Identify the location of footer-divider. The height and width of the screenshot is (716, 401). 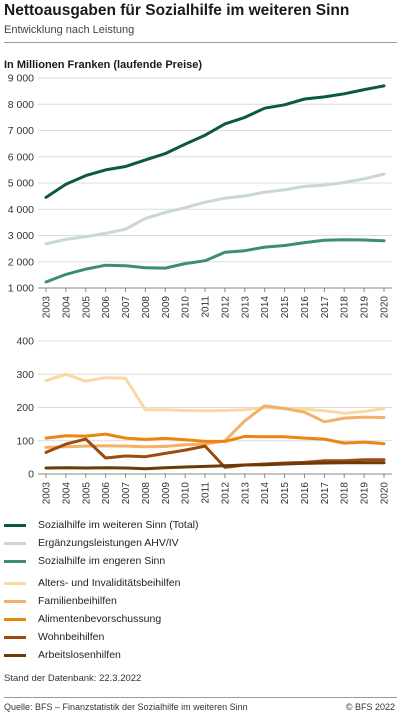
(200, 697).